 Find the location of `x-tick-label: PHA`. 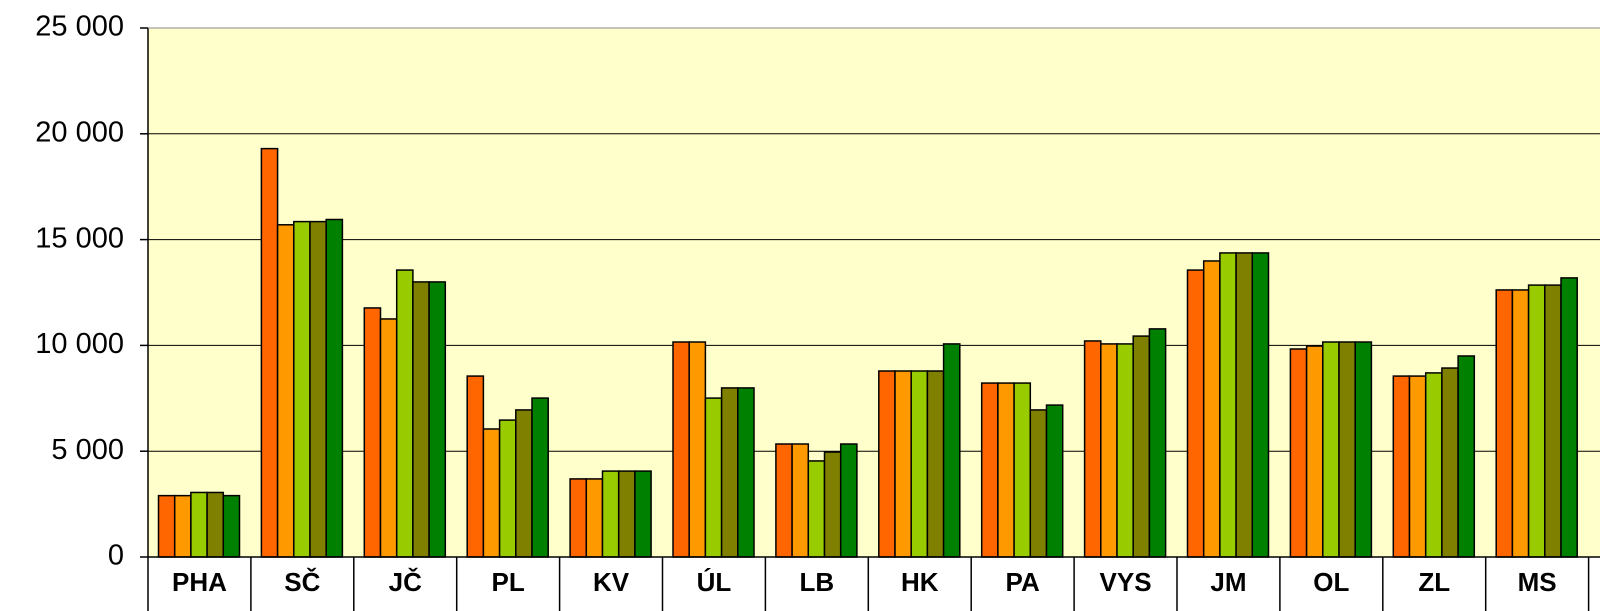

x-tick-label: PHA is located at coordinates (199, 582).